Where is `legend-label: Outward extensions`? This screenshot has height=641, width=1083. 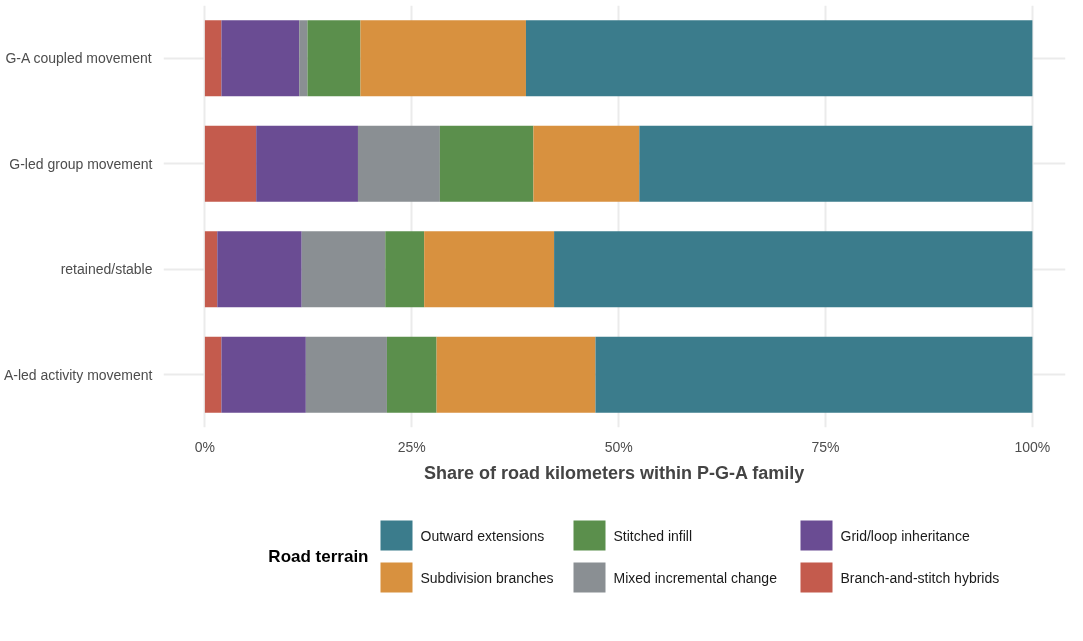 legend-label: Outward extensions is located at coordinates (482, 535).